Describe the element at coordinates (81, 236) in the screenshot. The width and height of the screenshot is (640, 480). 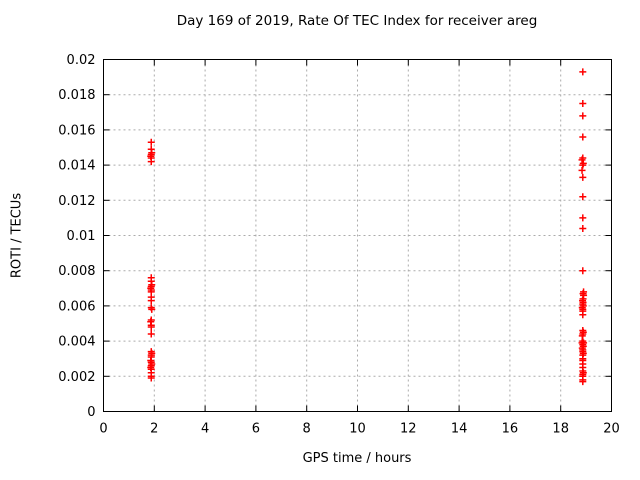
I see `y-tick-label: 0.01` at that location.